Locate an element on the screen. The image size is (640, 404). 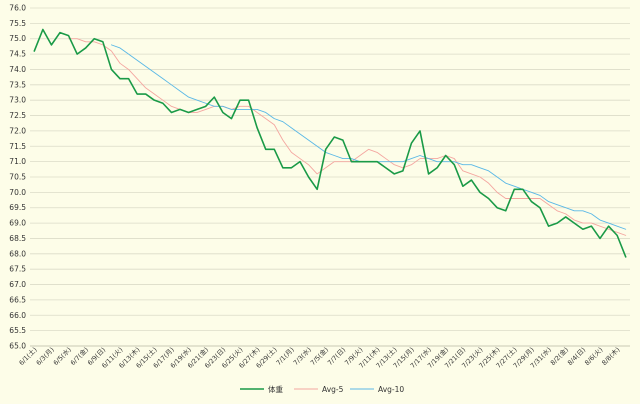
y-tick-label: 69.0 is located at coordinates (17, 223).